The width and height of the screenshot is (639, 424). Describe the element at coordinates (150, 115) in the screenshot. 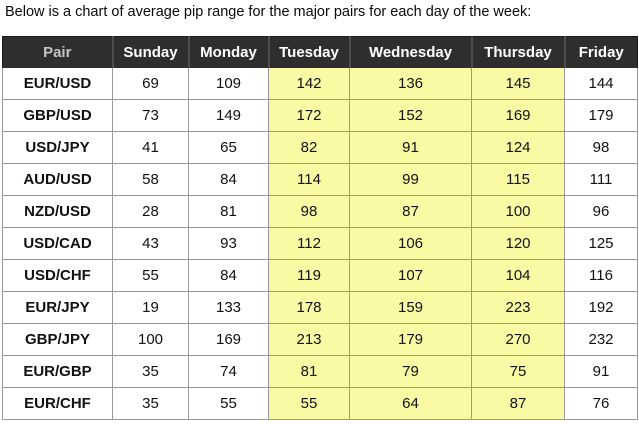

I see `value-cell: 73` at that location.